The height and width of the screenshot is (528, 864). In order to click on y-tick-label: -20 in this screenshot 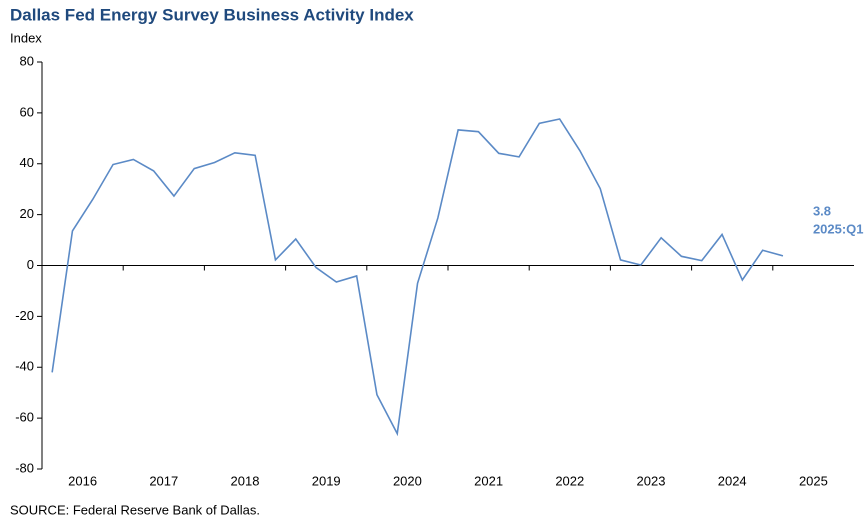, I will do `click(24, 315)`.